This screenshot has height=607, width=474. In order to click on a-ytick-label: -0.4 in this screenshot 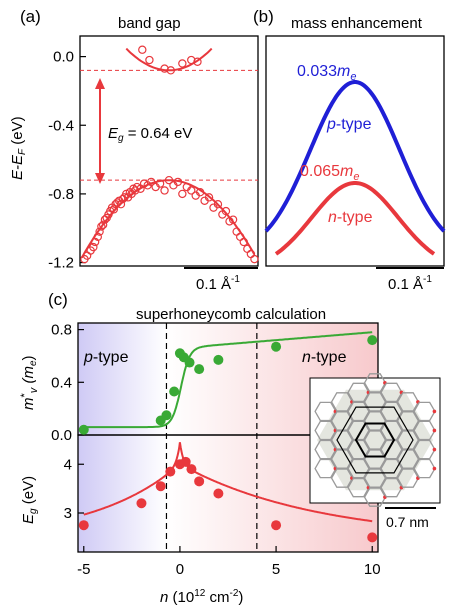, I will do `click(61, 125)`.